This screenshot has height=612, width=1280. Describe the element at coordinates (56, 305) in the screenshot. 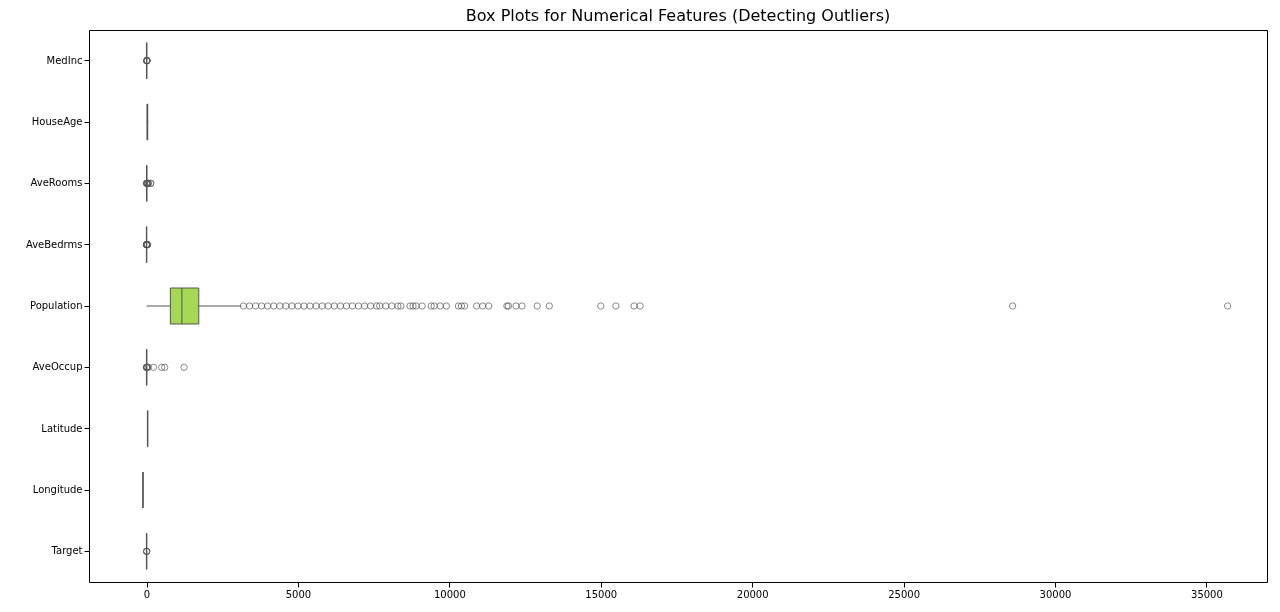

I see `y-tick-label: Population` at that location.